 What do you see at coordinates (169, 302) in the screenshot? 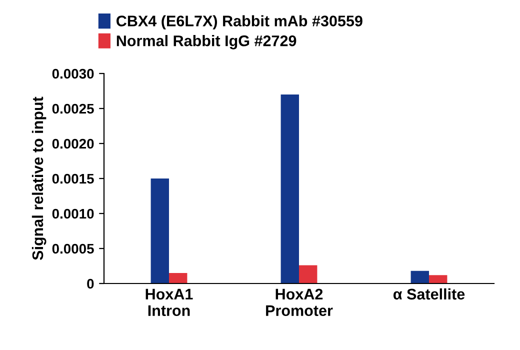
I see `x-tick-label: HoxA1 Intron` at bounding box center [169, 302].